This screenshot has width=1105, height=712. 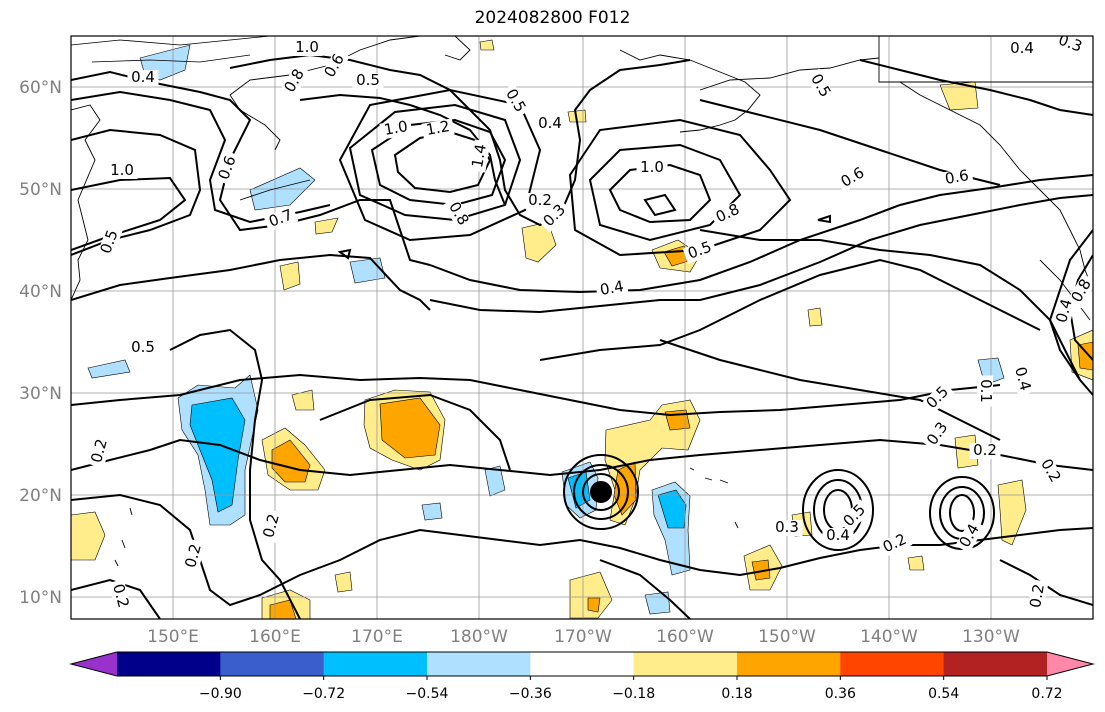 What do you see at coordinates (323, 694) in the screenshot?
I see `colorbar-tick-label: −0.72` at bounding box center [323, 694].